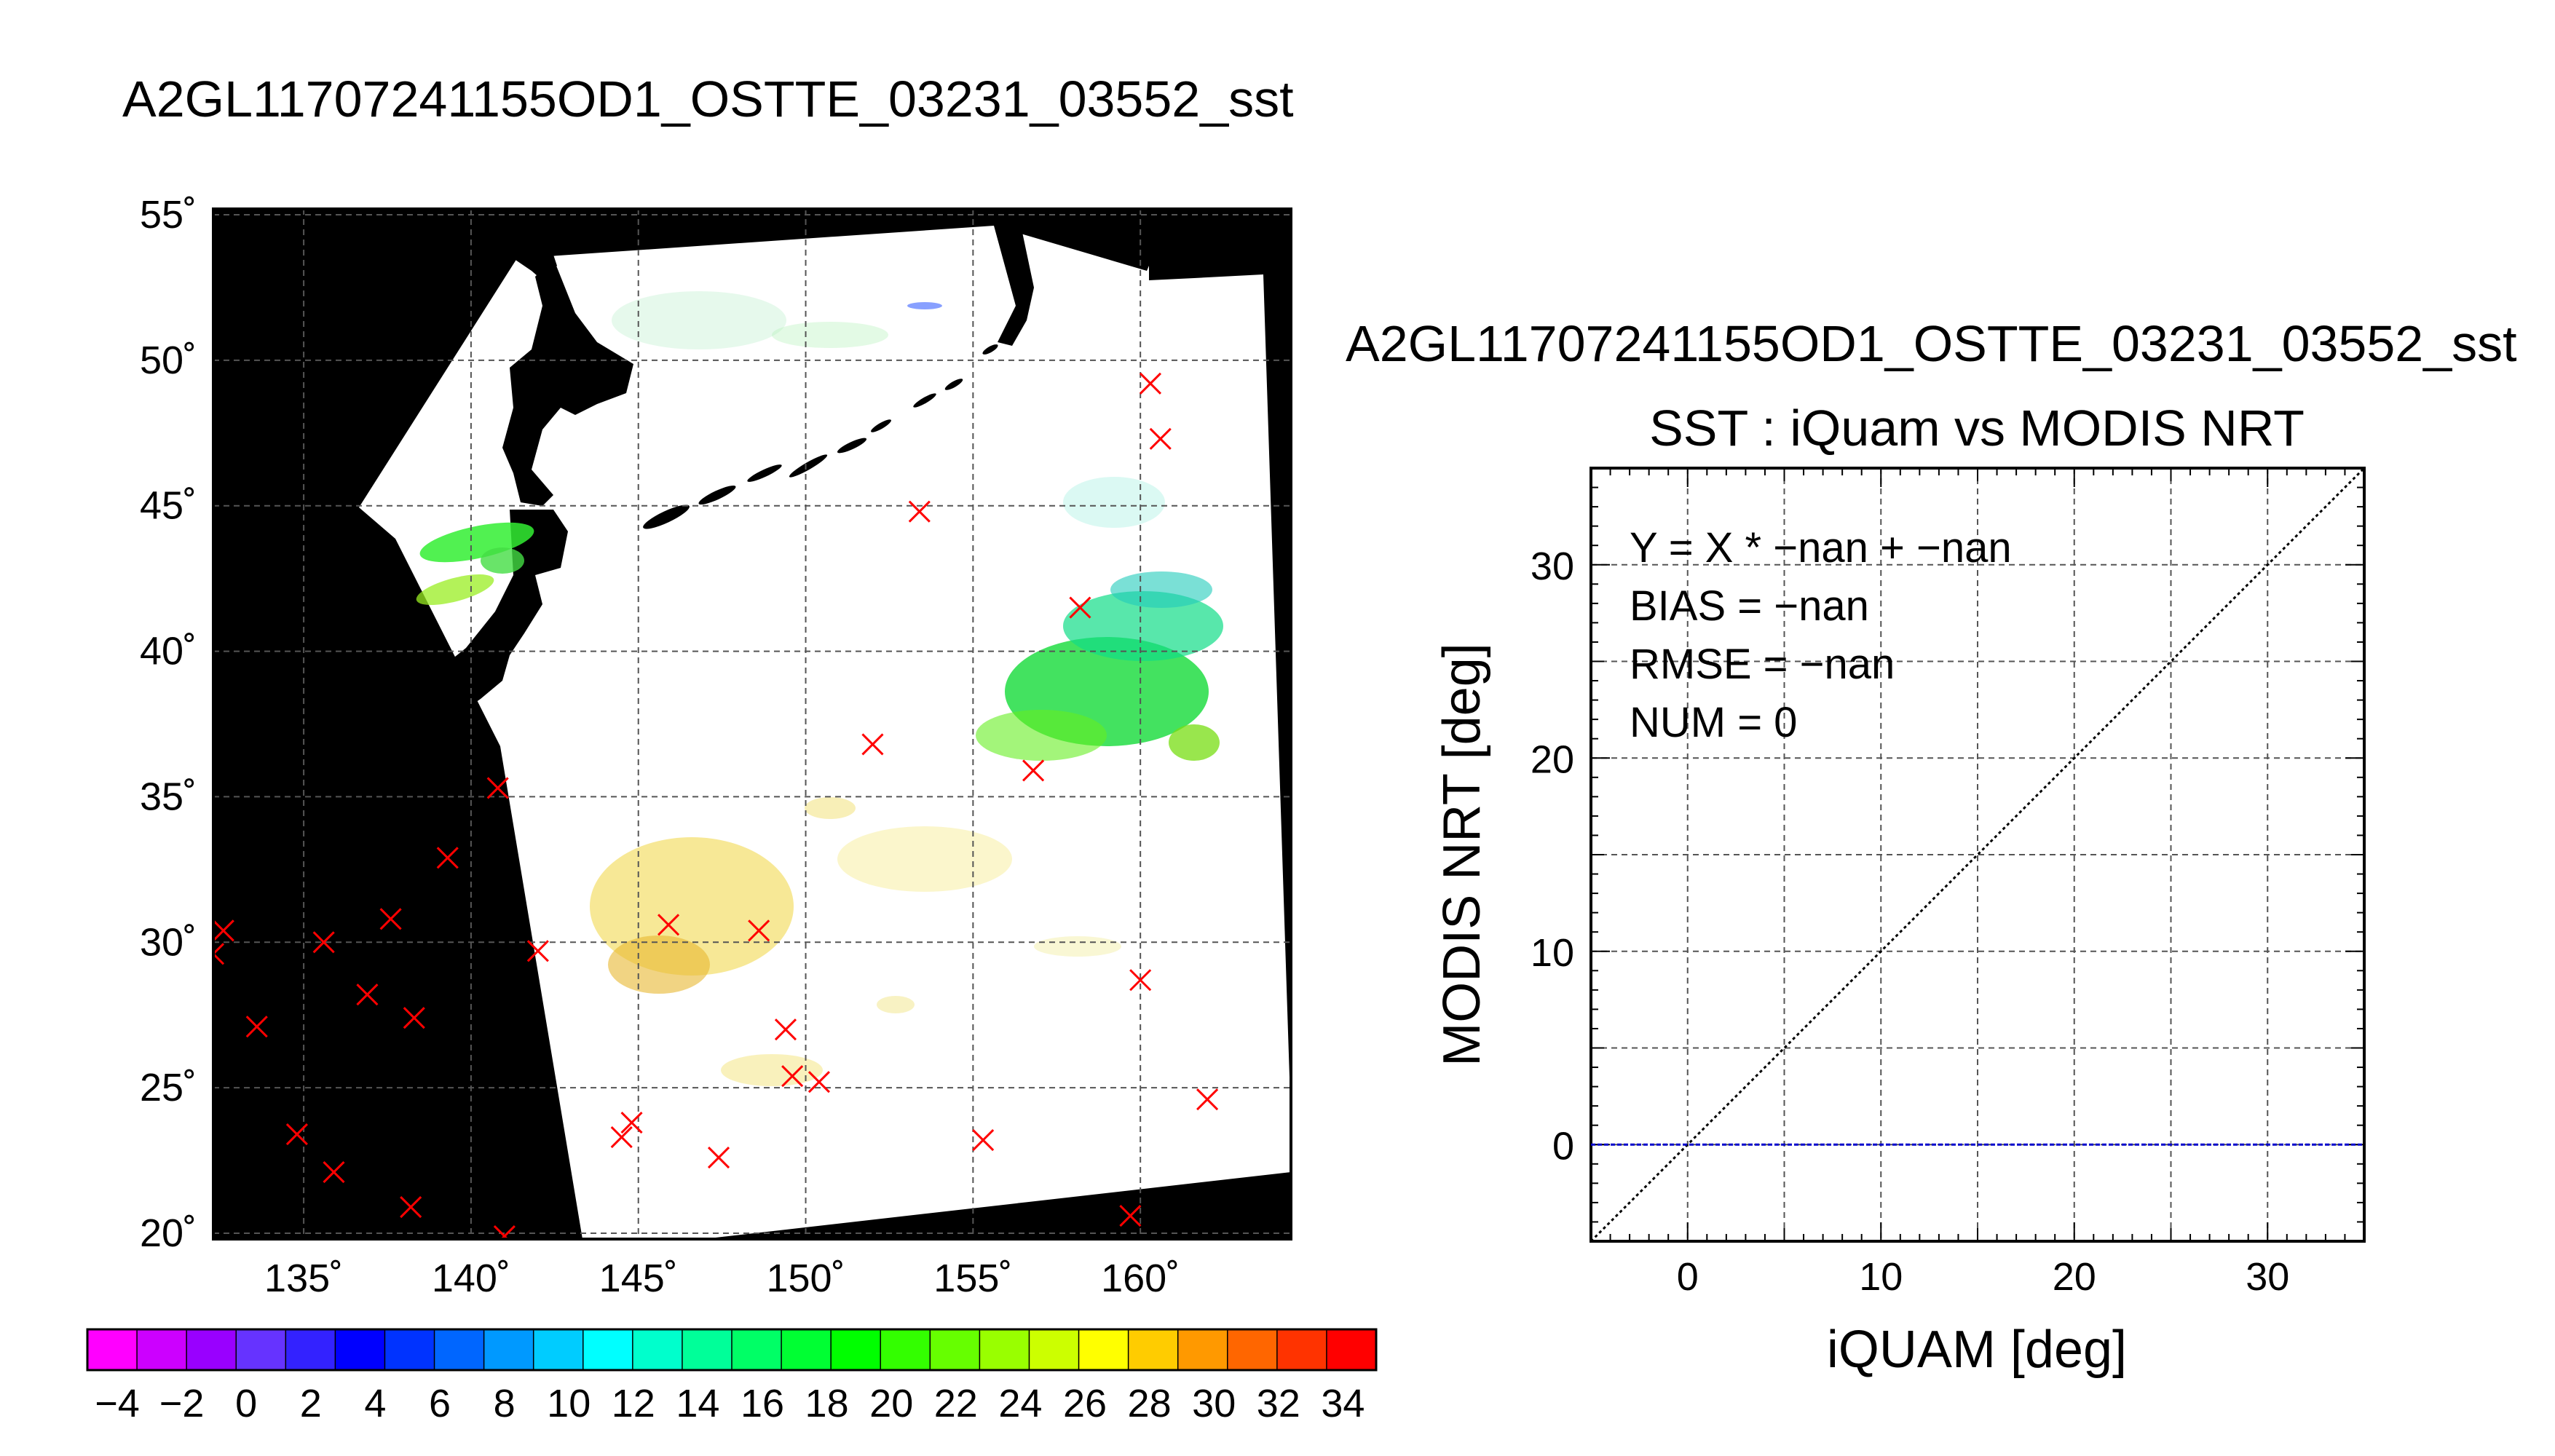 The height and width of the screenshot is (1456, 2555). I want to click on lon-tick-label: 135˚, so click(303, 1278).